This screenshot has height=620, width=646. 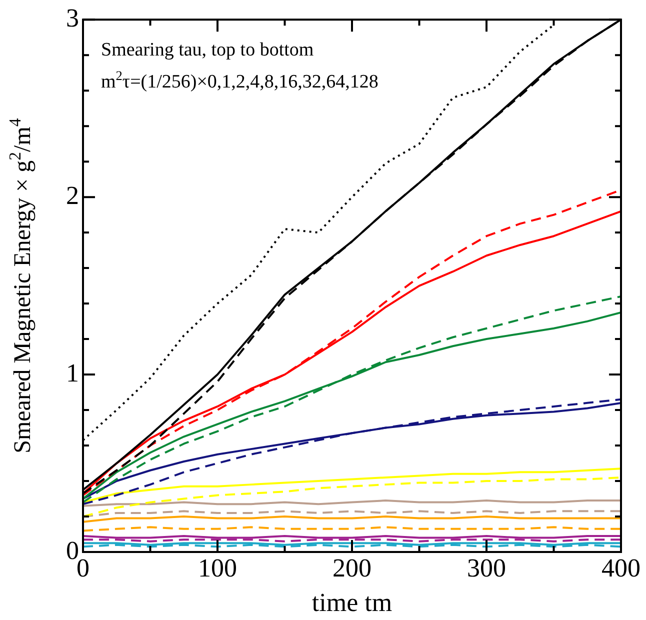 I want to click on y-axis-title: Smeared Magnetic Energy × g2/m4, so click(x=20, y=286).